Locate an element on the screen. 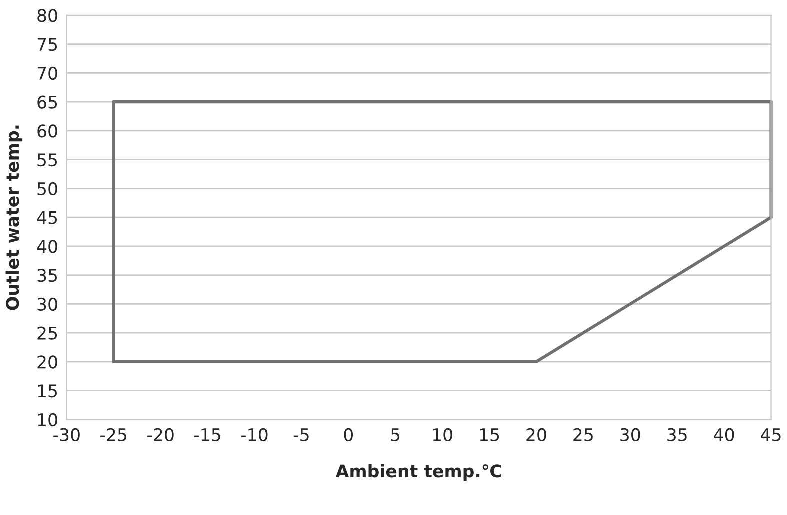 Image resolution: width=787 pixels, height=515 pixels. y-tick-label: 80 is located at coordinates (48, 15).